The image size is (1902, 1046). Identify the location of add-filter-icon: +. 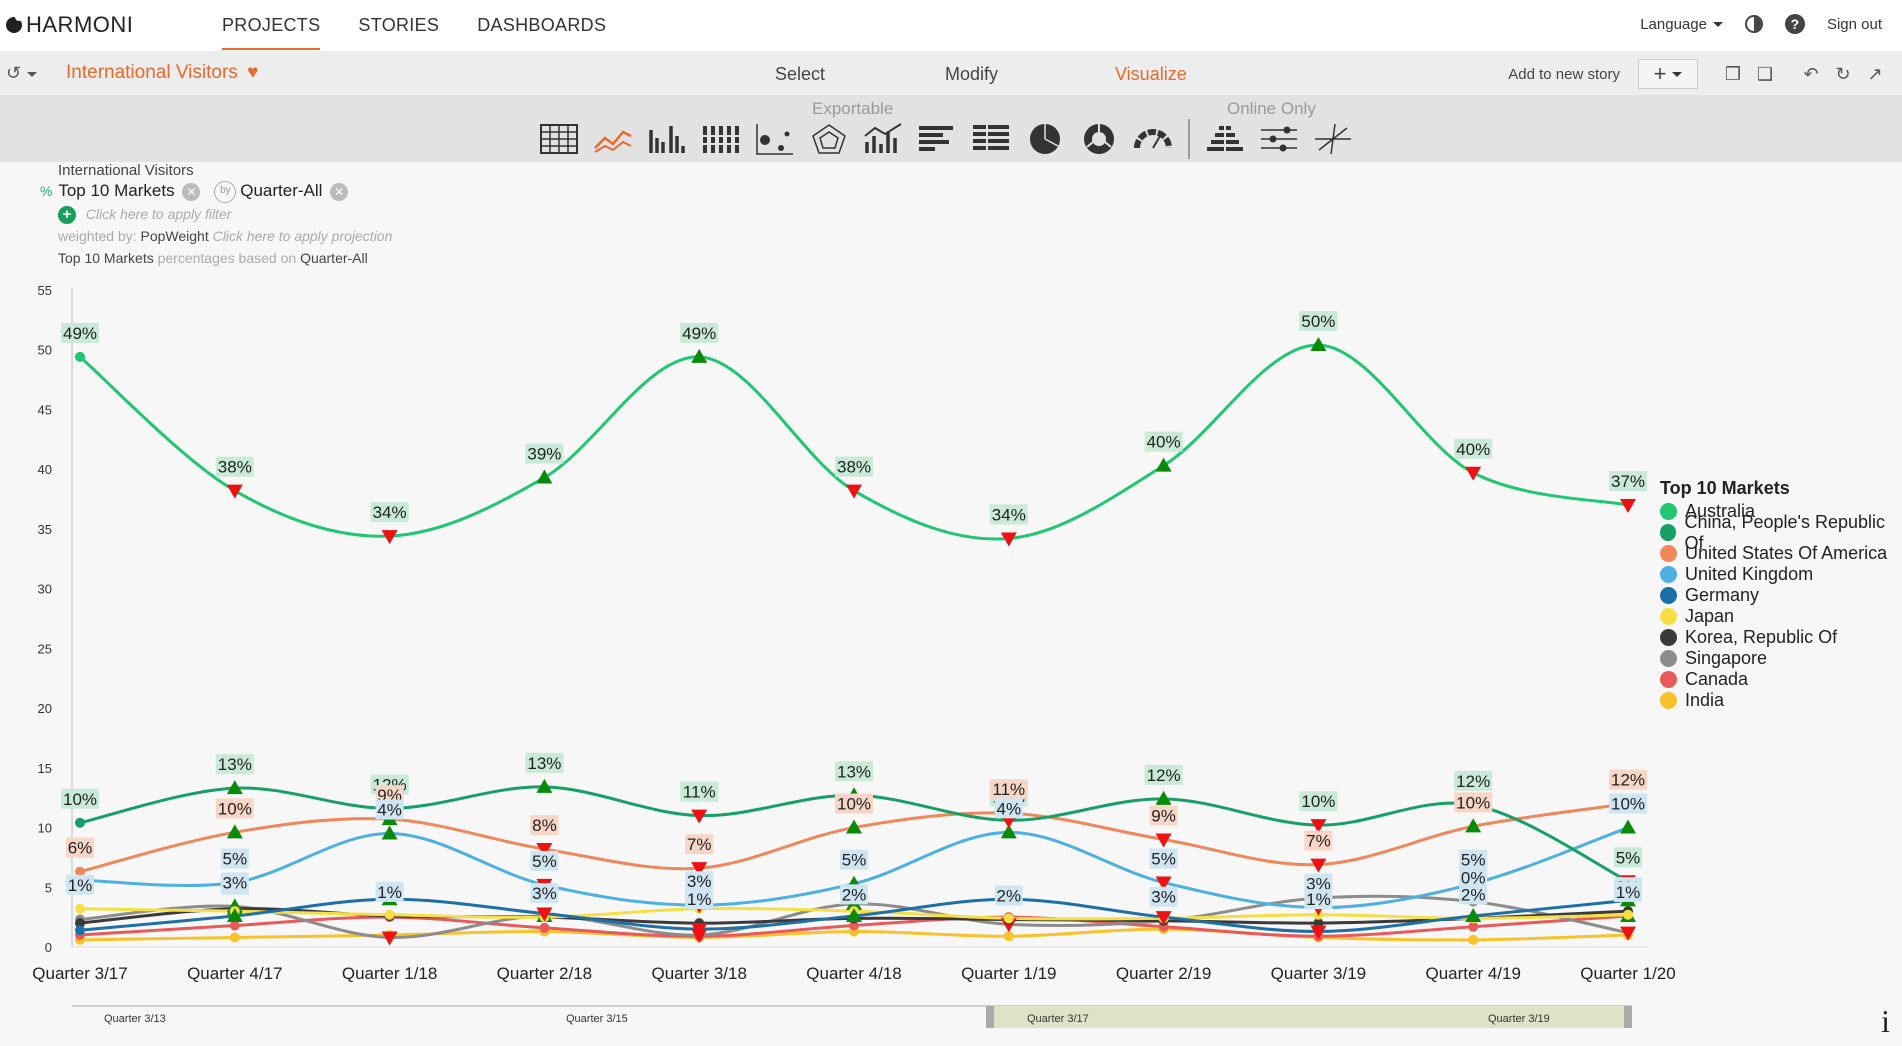
(67, 215).